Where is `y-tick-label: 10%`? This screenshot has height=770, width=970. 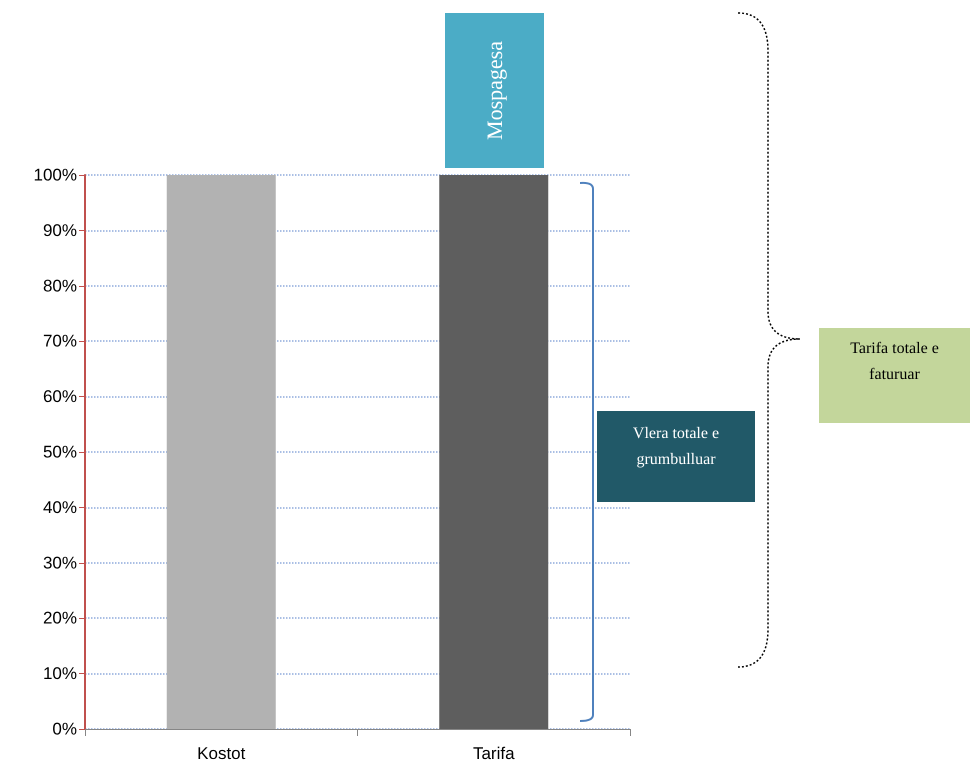
y-tick-label: 10% is located at coordinates (59, 674).